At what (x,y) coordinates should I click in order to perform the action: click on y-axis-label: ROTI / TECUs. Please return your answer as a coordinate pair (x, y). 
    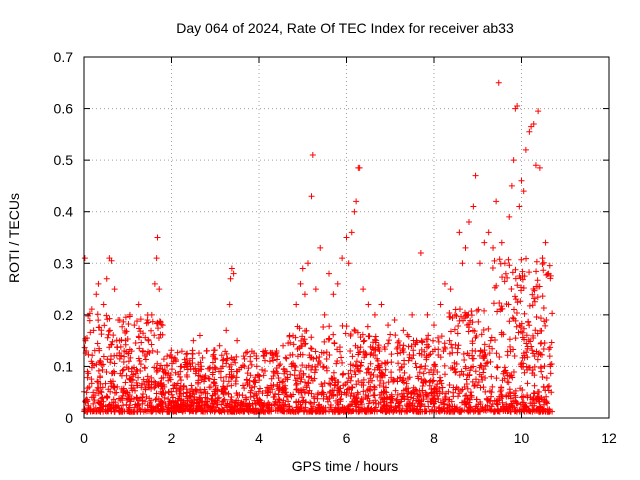
    Looking at the image, I should click on (14, 238).